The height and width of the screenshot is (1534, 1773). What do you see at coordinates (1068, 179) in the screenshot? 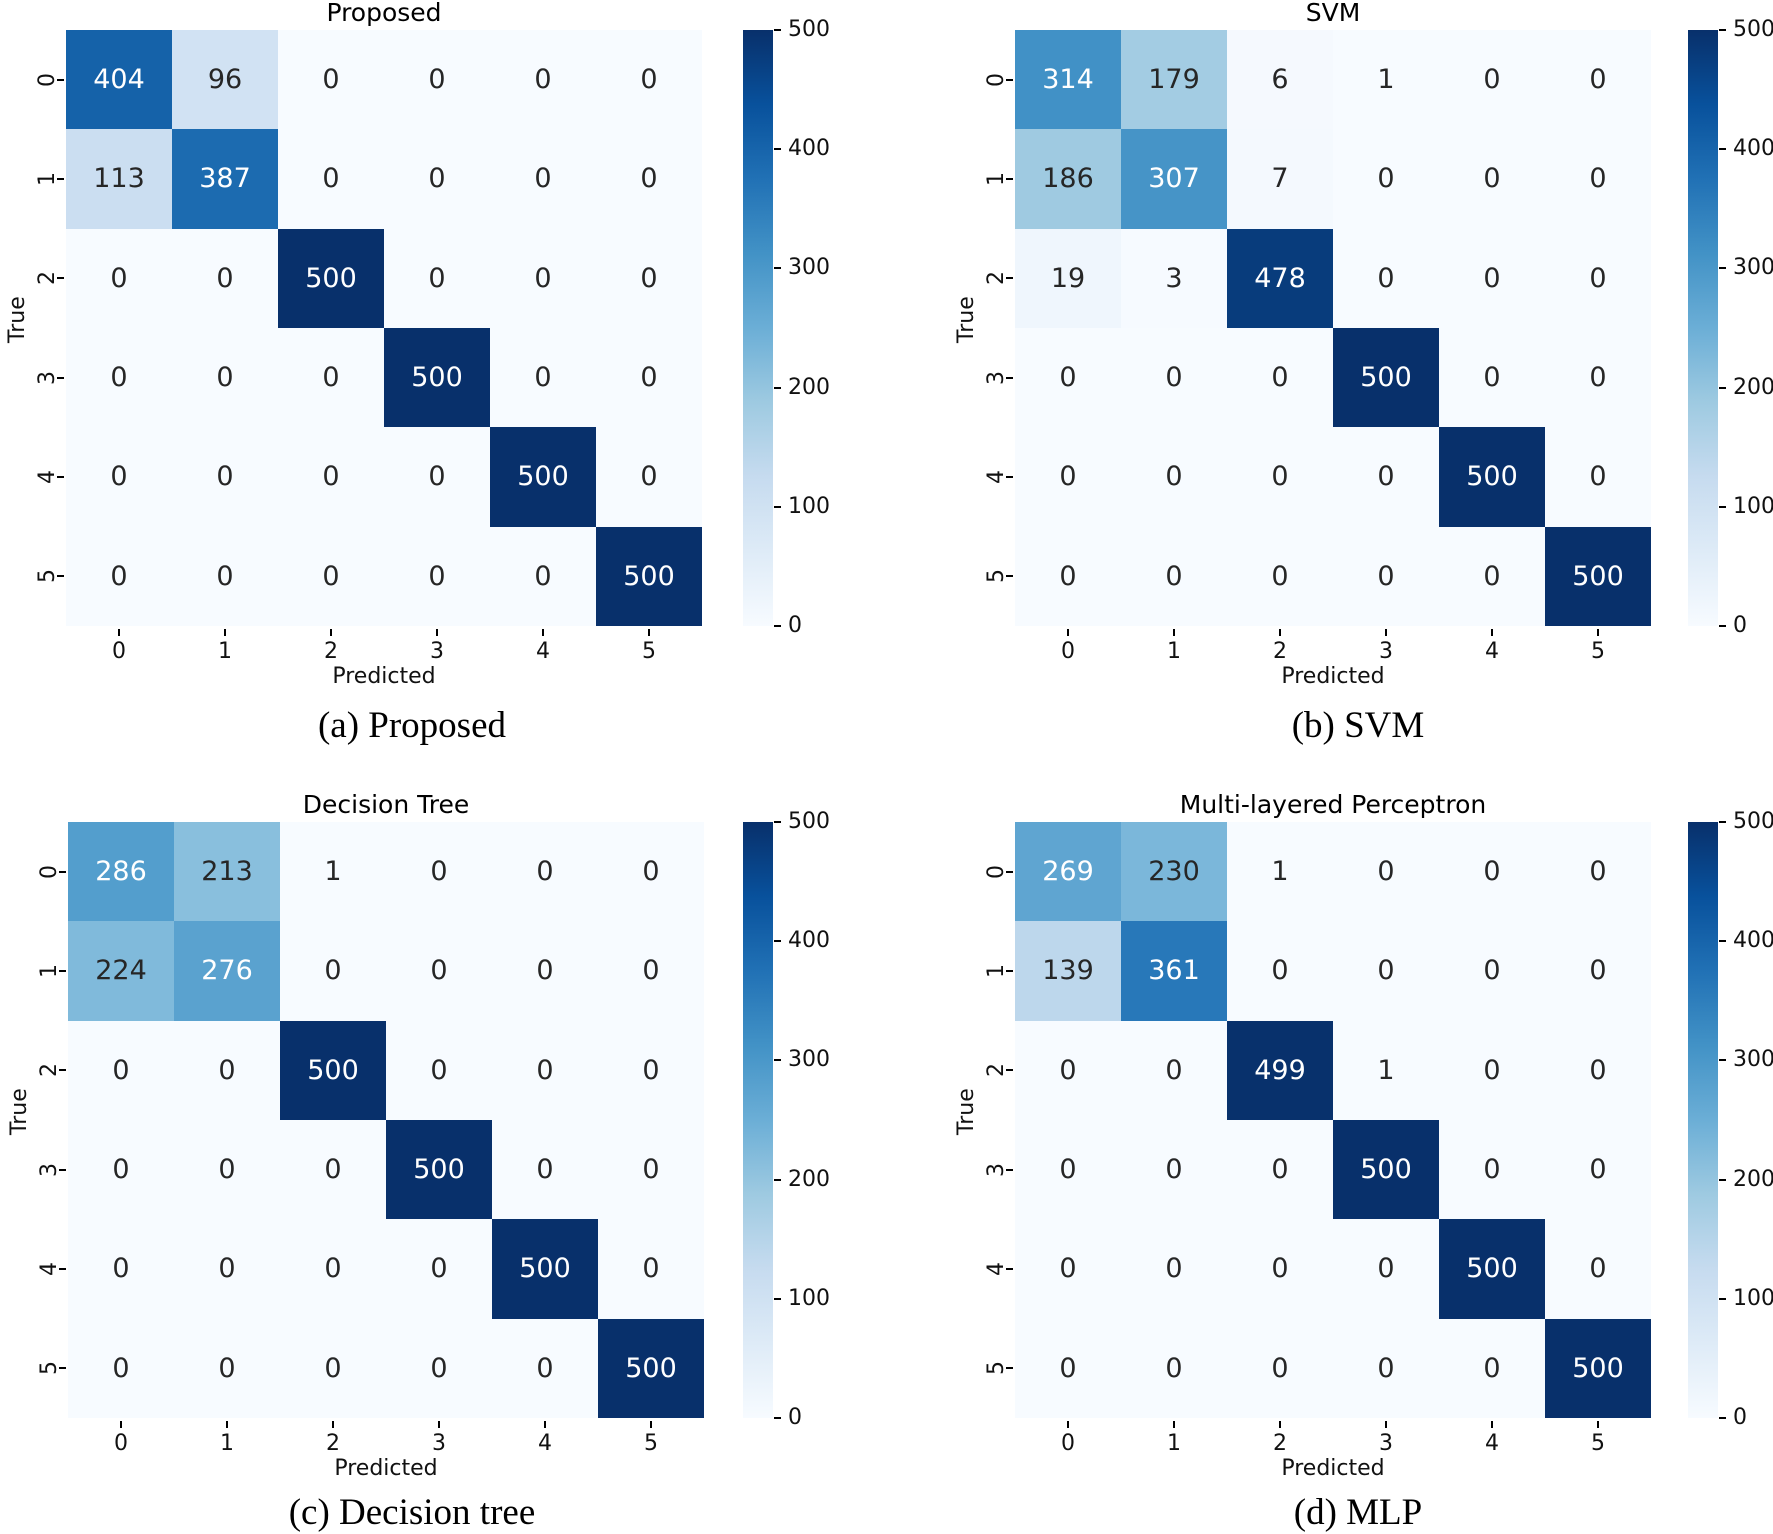
I see `heatmap-cell: 186` at bounding box center [1068, 179].